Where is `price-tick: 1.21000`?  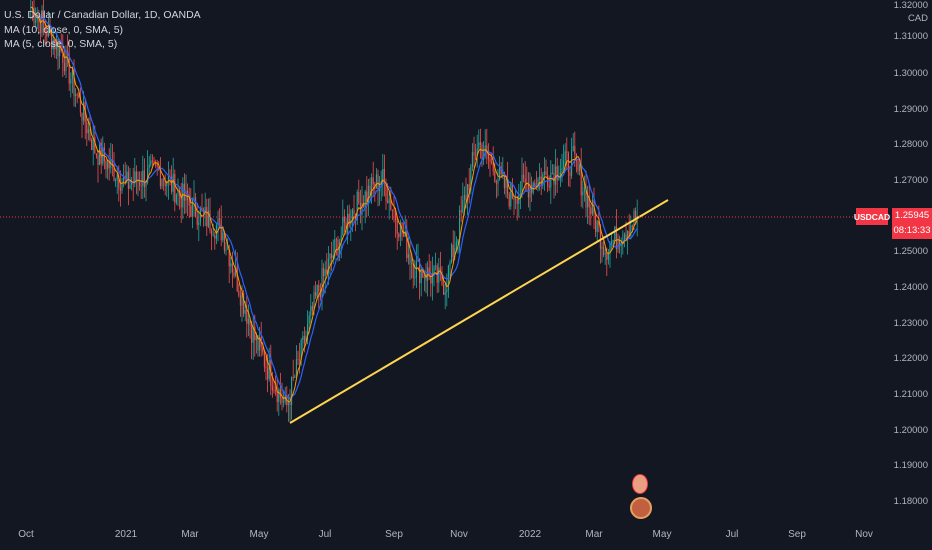 price-tick: 1.21000 is located at coordinates (910, 394).